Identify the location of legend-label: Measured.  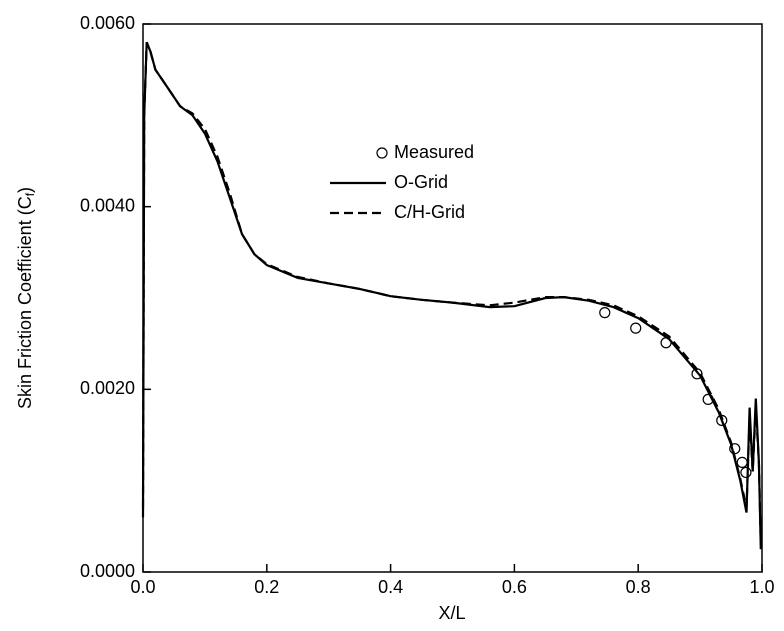
(434, 152).